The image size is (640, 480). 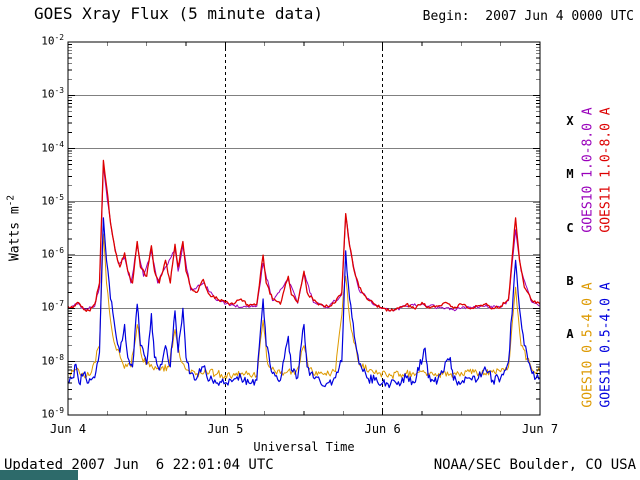 I want to click on chart-title: GOES Xray Flux (5 minute data), so click(x=178, y=13).